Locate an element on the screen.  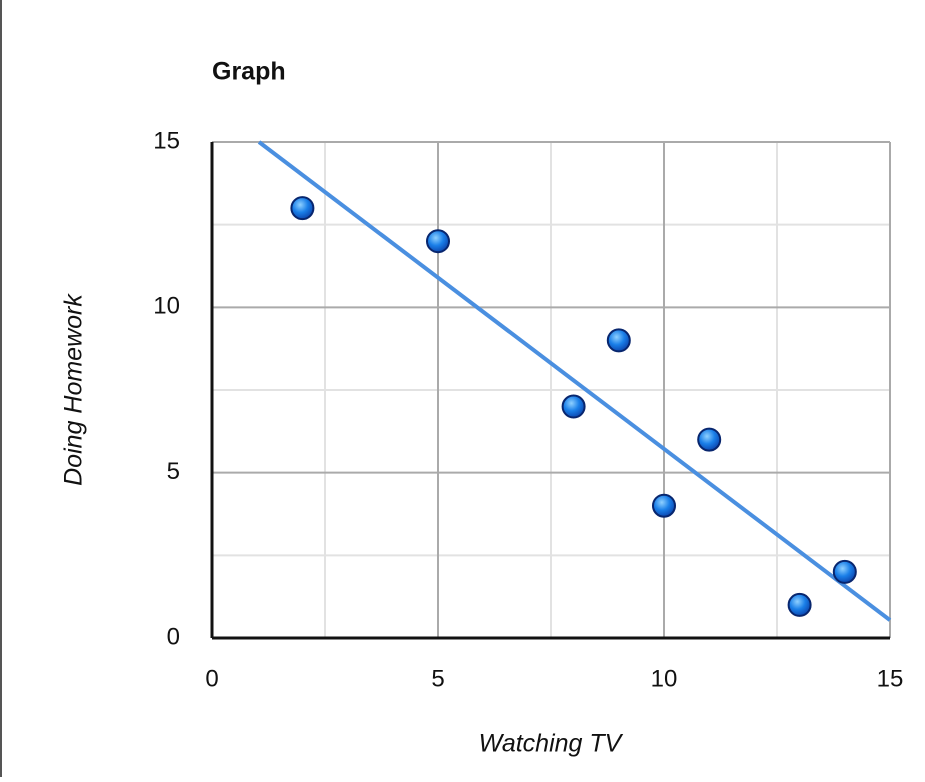
x-tick-label: 10 is located at coordinates (664, 678).